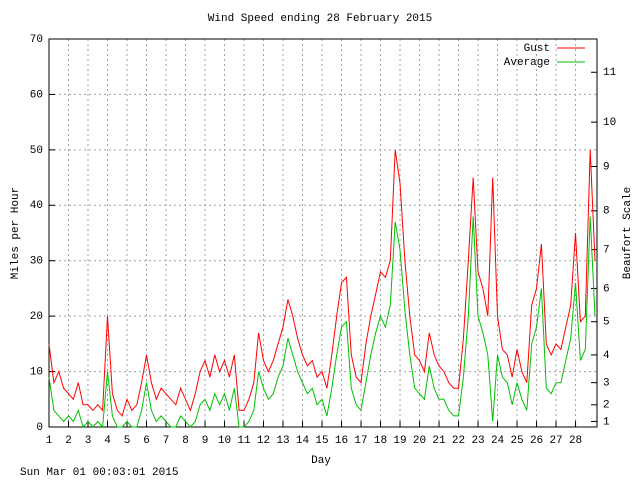 The image size is (640, 480). Describe the element at coordinates (610, 73) in the screenshot. I see `y2-tick-label: 11` at that location.